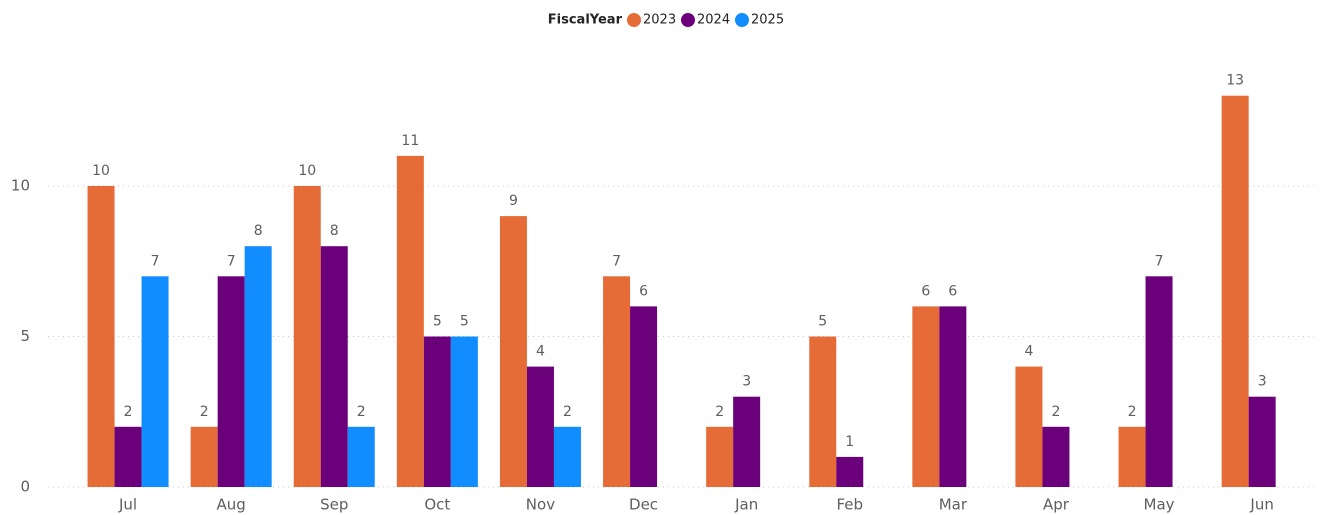  Describe the element at coordinates (20, 186) in the screenshot. I see `y-tick-label: 10` at that location.